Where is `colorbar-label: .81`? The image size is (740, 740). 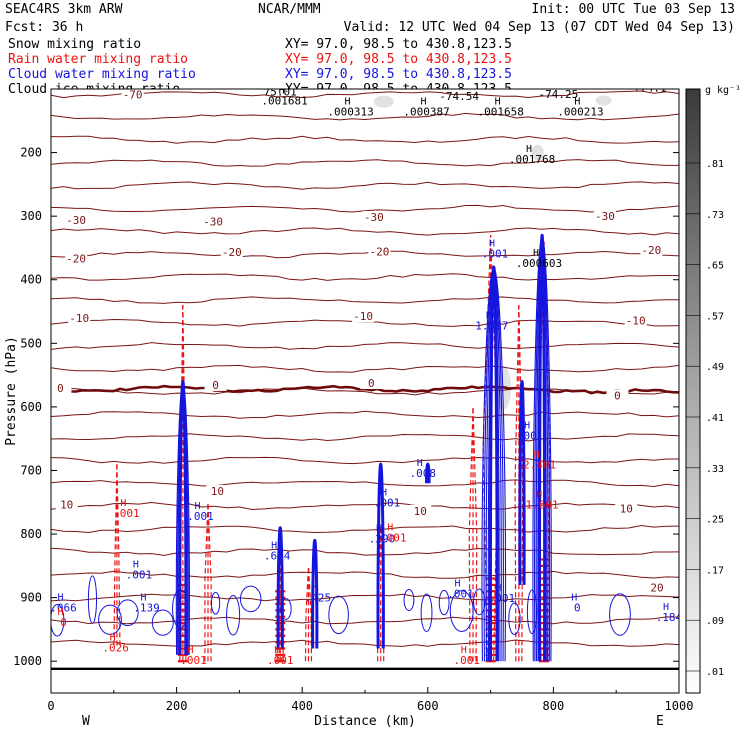 colorbar-label: .81 is located at coordinates (715, 164).